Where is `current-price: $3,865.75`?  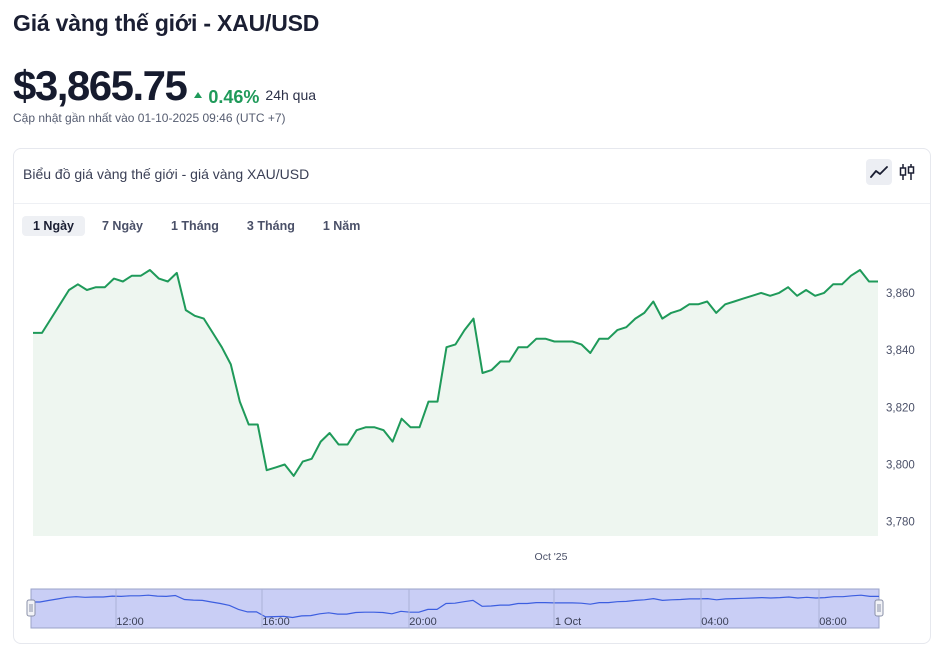 current-price: $3,865.75 is located at coordinates (100, 85).